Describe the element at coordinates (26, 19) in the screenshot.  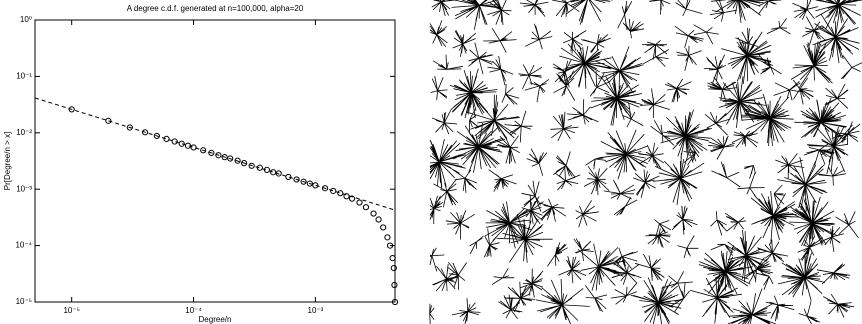
I see `y-tick-label: 10⁰` at that location.